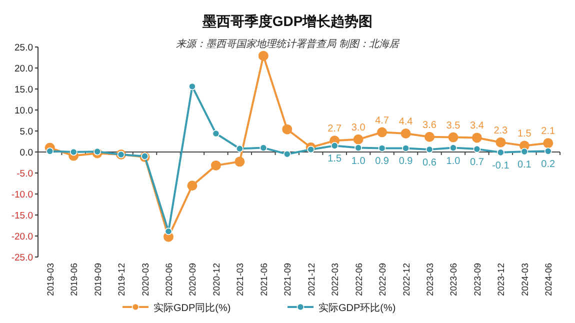 This screenshot has height=323, width=575. I want to click on y-tick-label: -5.0, so click(24, 174).